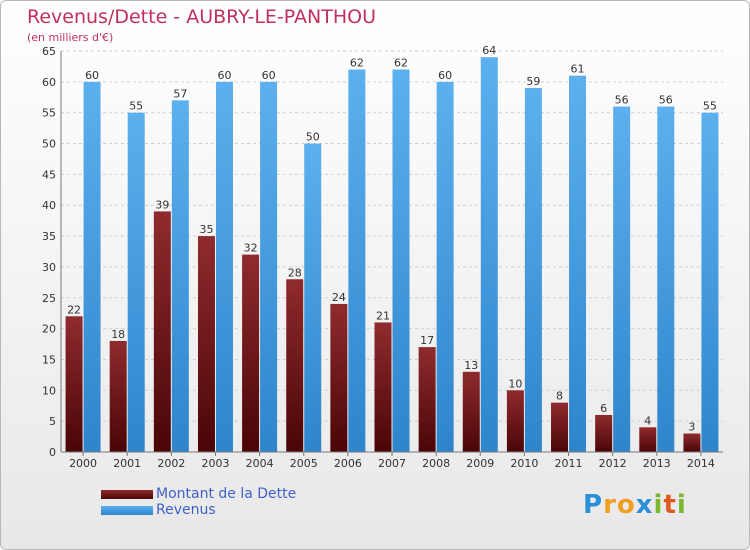 The image size is (750, 550). I want to click on data-label-revenue: 61, so click(578, 69).